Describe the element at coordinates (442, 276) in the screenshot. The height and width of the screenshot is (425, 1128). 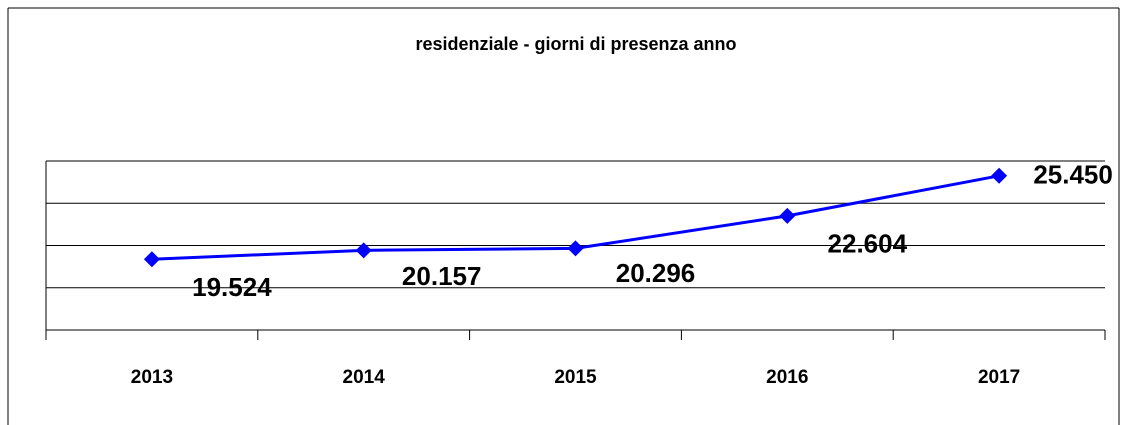
I see `data-label: 20.157` at that location.